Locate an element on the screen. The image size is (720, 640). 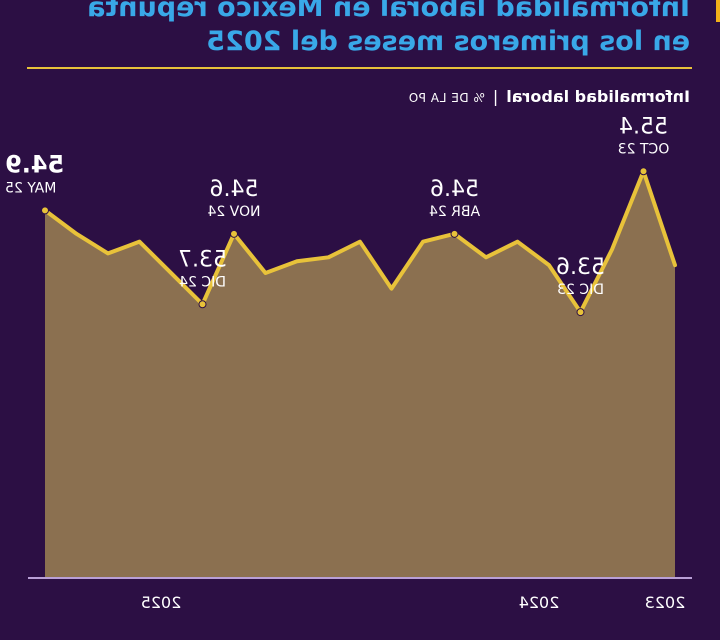
x-tick-label: 2024 is located at coordinates (539, 602).